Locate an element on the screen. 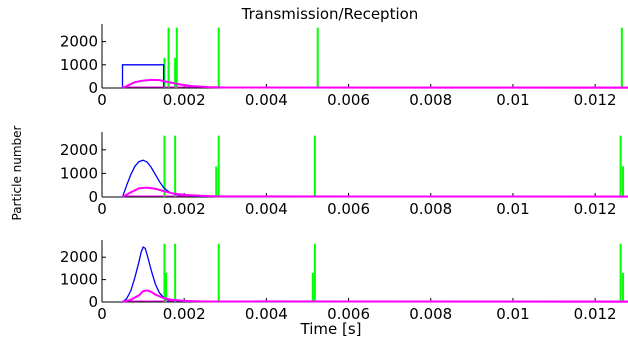  x-axis-label: Time [s] is located at coordinates (331, 329).